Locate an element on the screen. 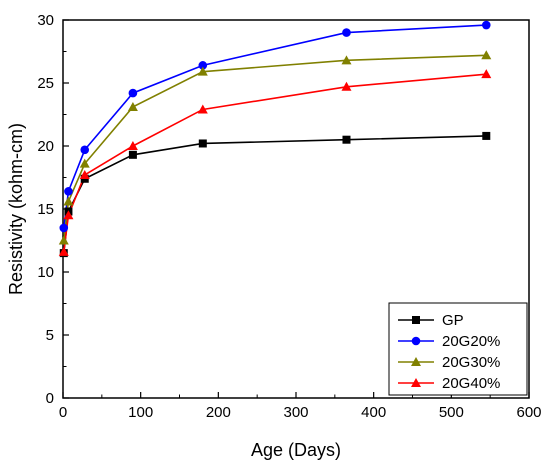 This screenshot has width=550, height=469. legend-label: GP is located at coordinates (453, 320).